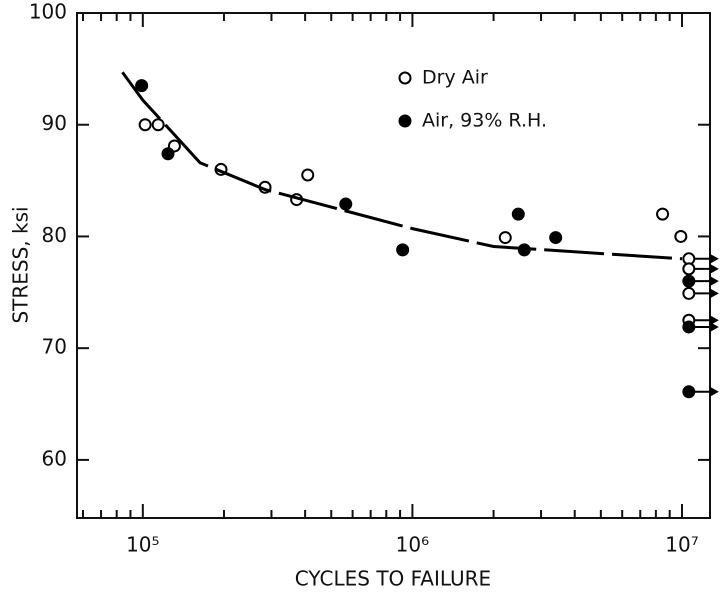 Image resolution: width=723 pixels, height=603 pixels. I want to click on x-tick-label: 10⁷, so click(681, 545).